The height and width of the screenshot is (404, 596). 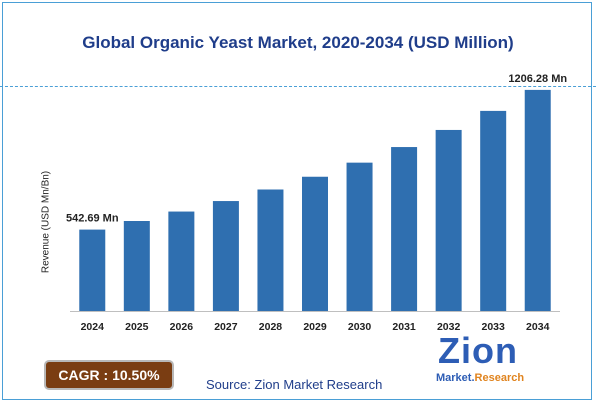 What do you see at coordinates (271, 327) in the screenshot?
I see `x-tick-label: 2028` at bounding box center [271, 327].